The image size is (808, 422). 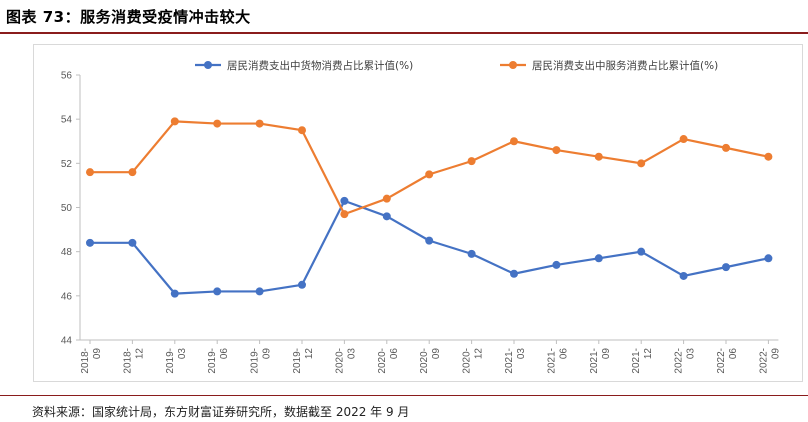 I want to click on y-tick-label: 52, so click(x=67, y=164).